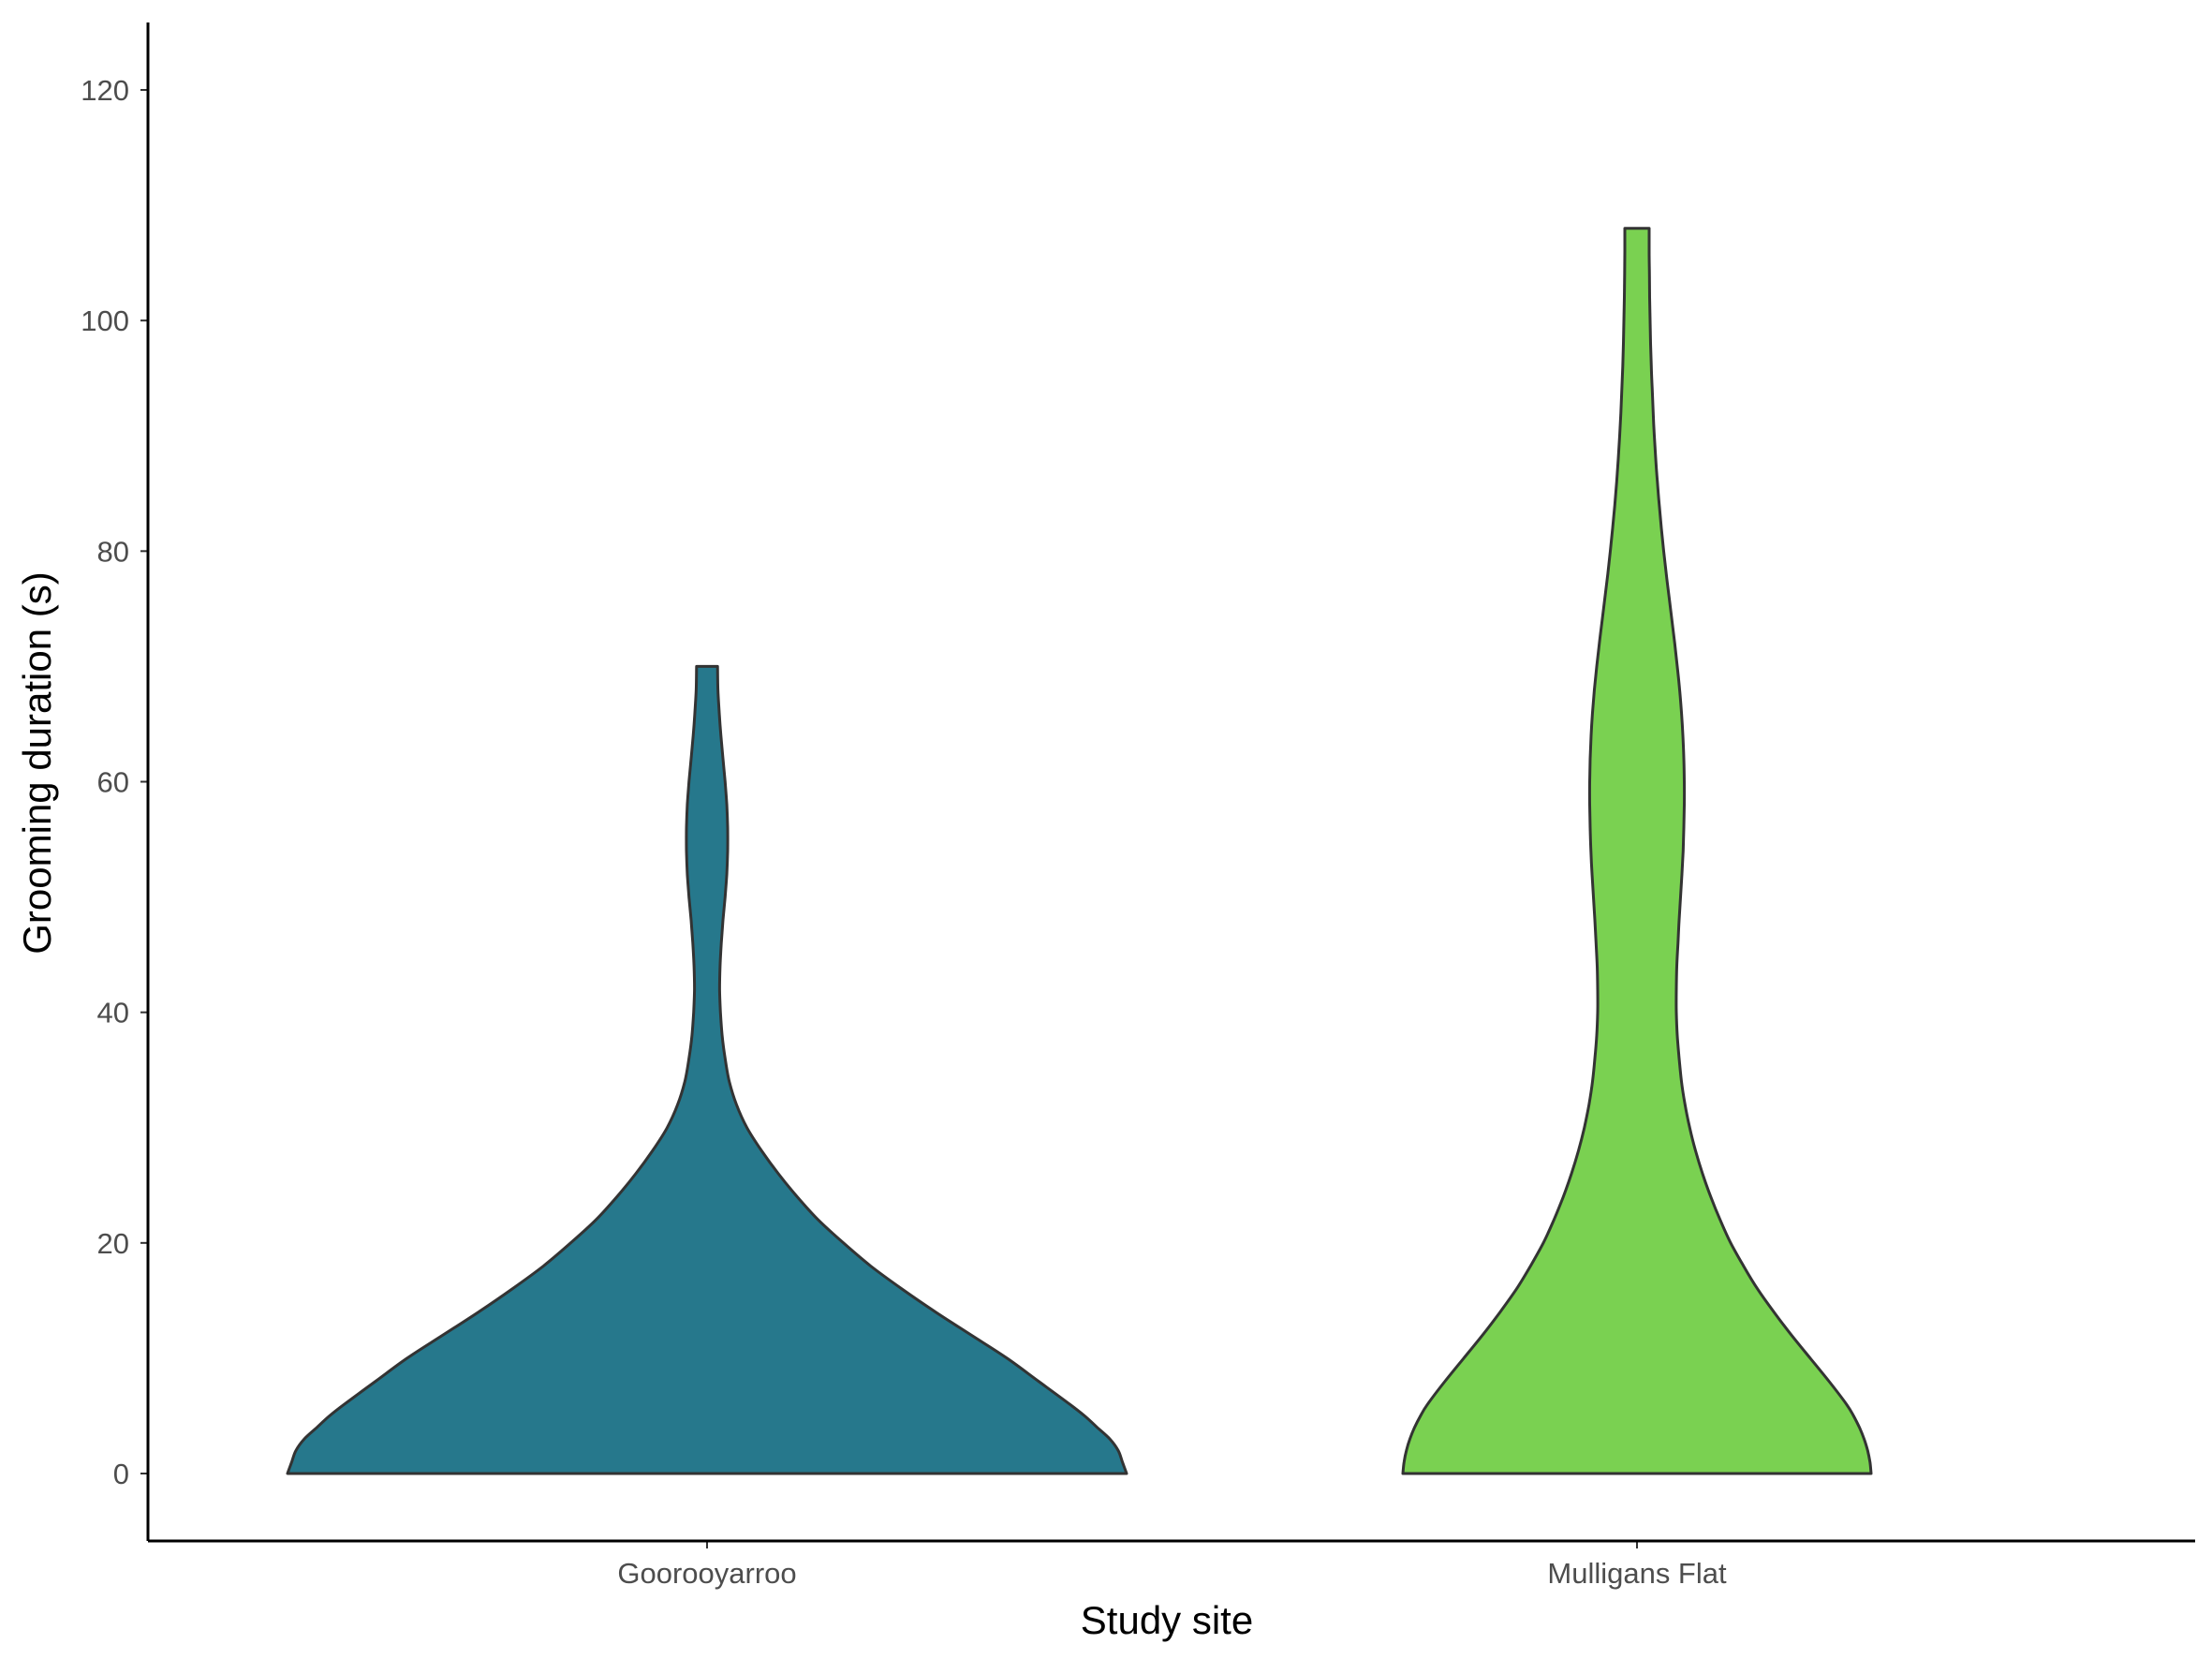  I want to click on y-axis-ticks: 0 20 40 60 80 100 120, so click(115, 782).